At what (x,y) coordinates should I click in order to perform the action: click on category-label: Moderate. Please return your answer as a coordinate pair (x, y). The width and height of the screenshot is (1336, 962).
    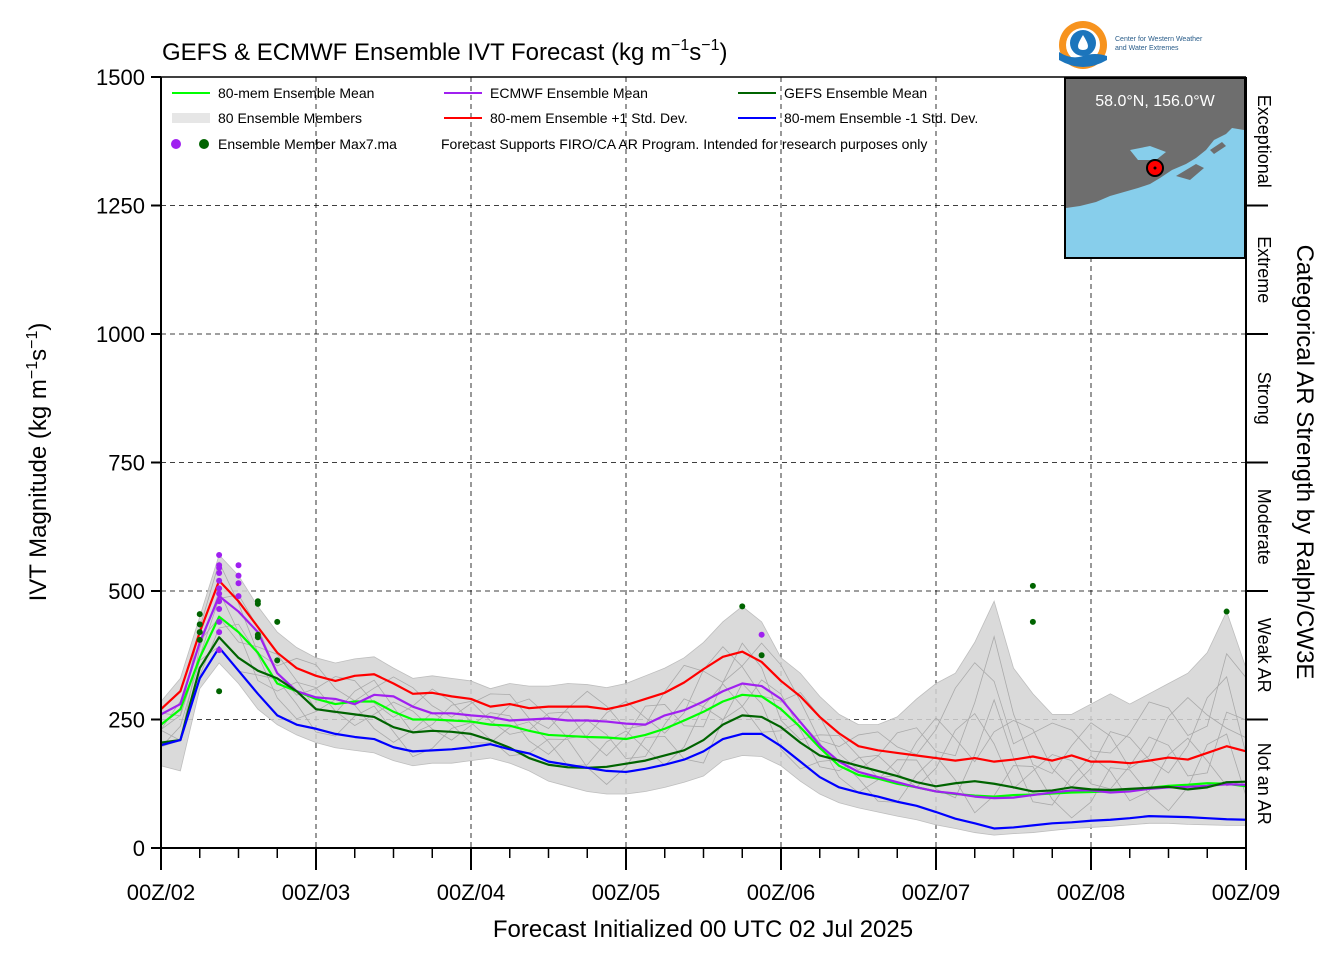
    Looking at the image, I should click on (1264, 527).